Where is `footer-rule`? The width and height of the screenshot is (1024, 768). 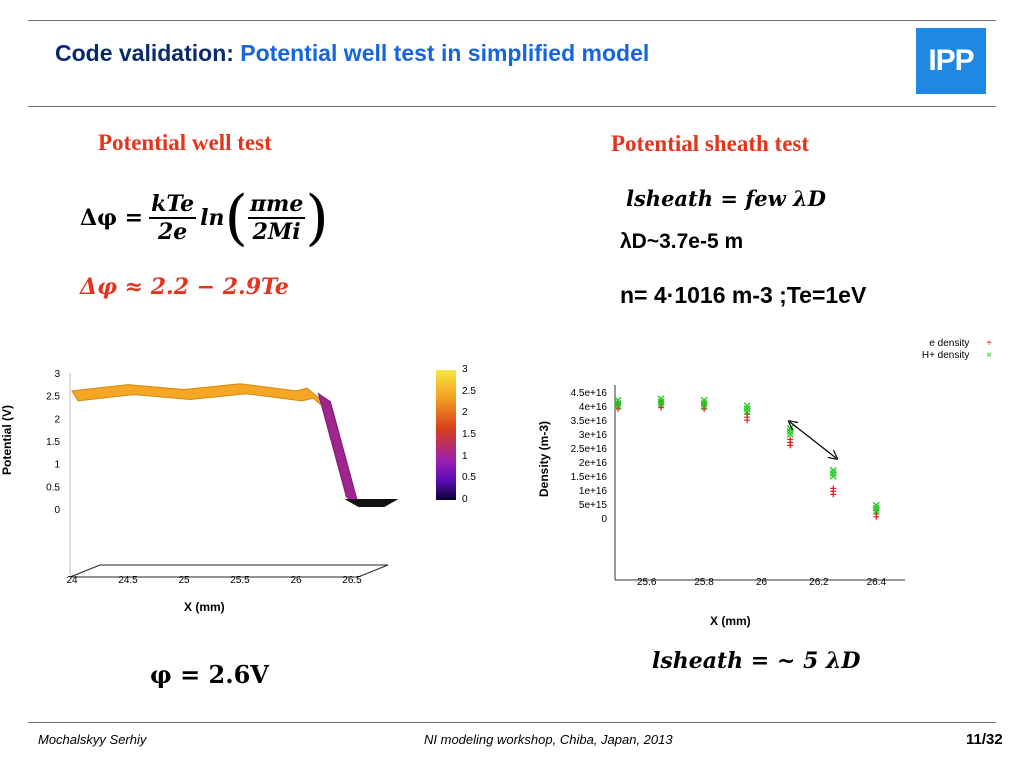 footer-rule is located at coordinates (512, 722).